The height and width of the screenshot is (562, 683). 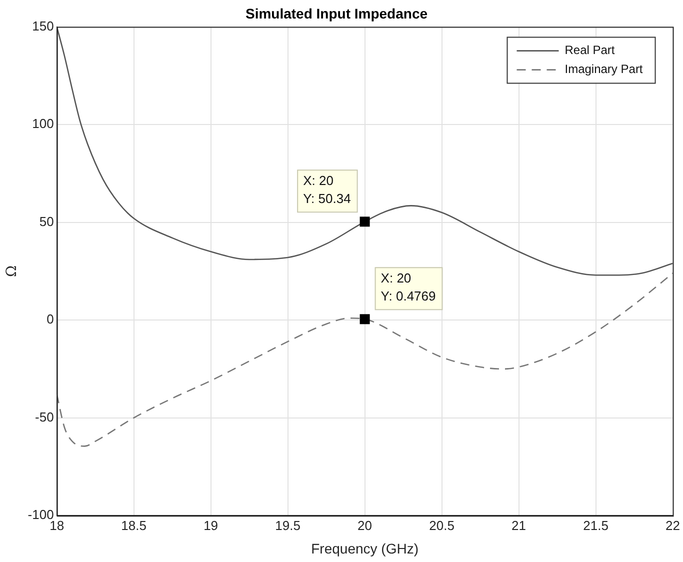 What do you see at coordinates (287, 525) in the screenshot?
I see `x-tick-label: 19.5` at bounding box center [287, 525].